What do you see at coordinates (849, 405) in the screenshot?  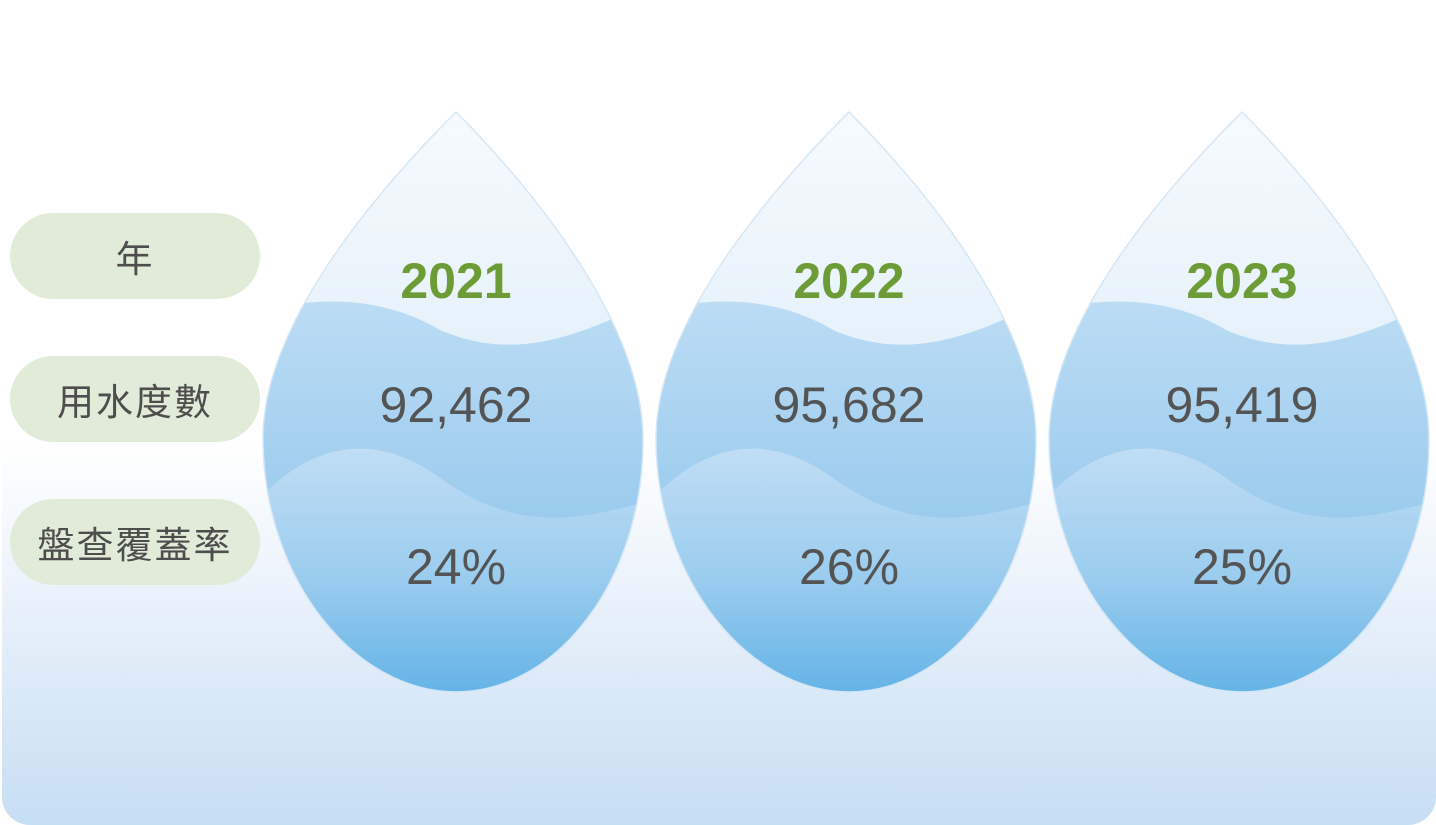 I see `water-usage-2022: 95,682` at bounding box center [849, 405].